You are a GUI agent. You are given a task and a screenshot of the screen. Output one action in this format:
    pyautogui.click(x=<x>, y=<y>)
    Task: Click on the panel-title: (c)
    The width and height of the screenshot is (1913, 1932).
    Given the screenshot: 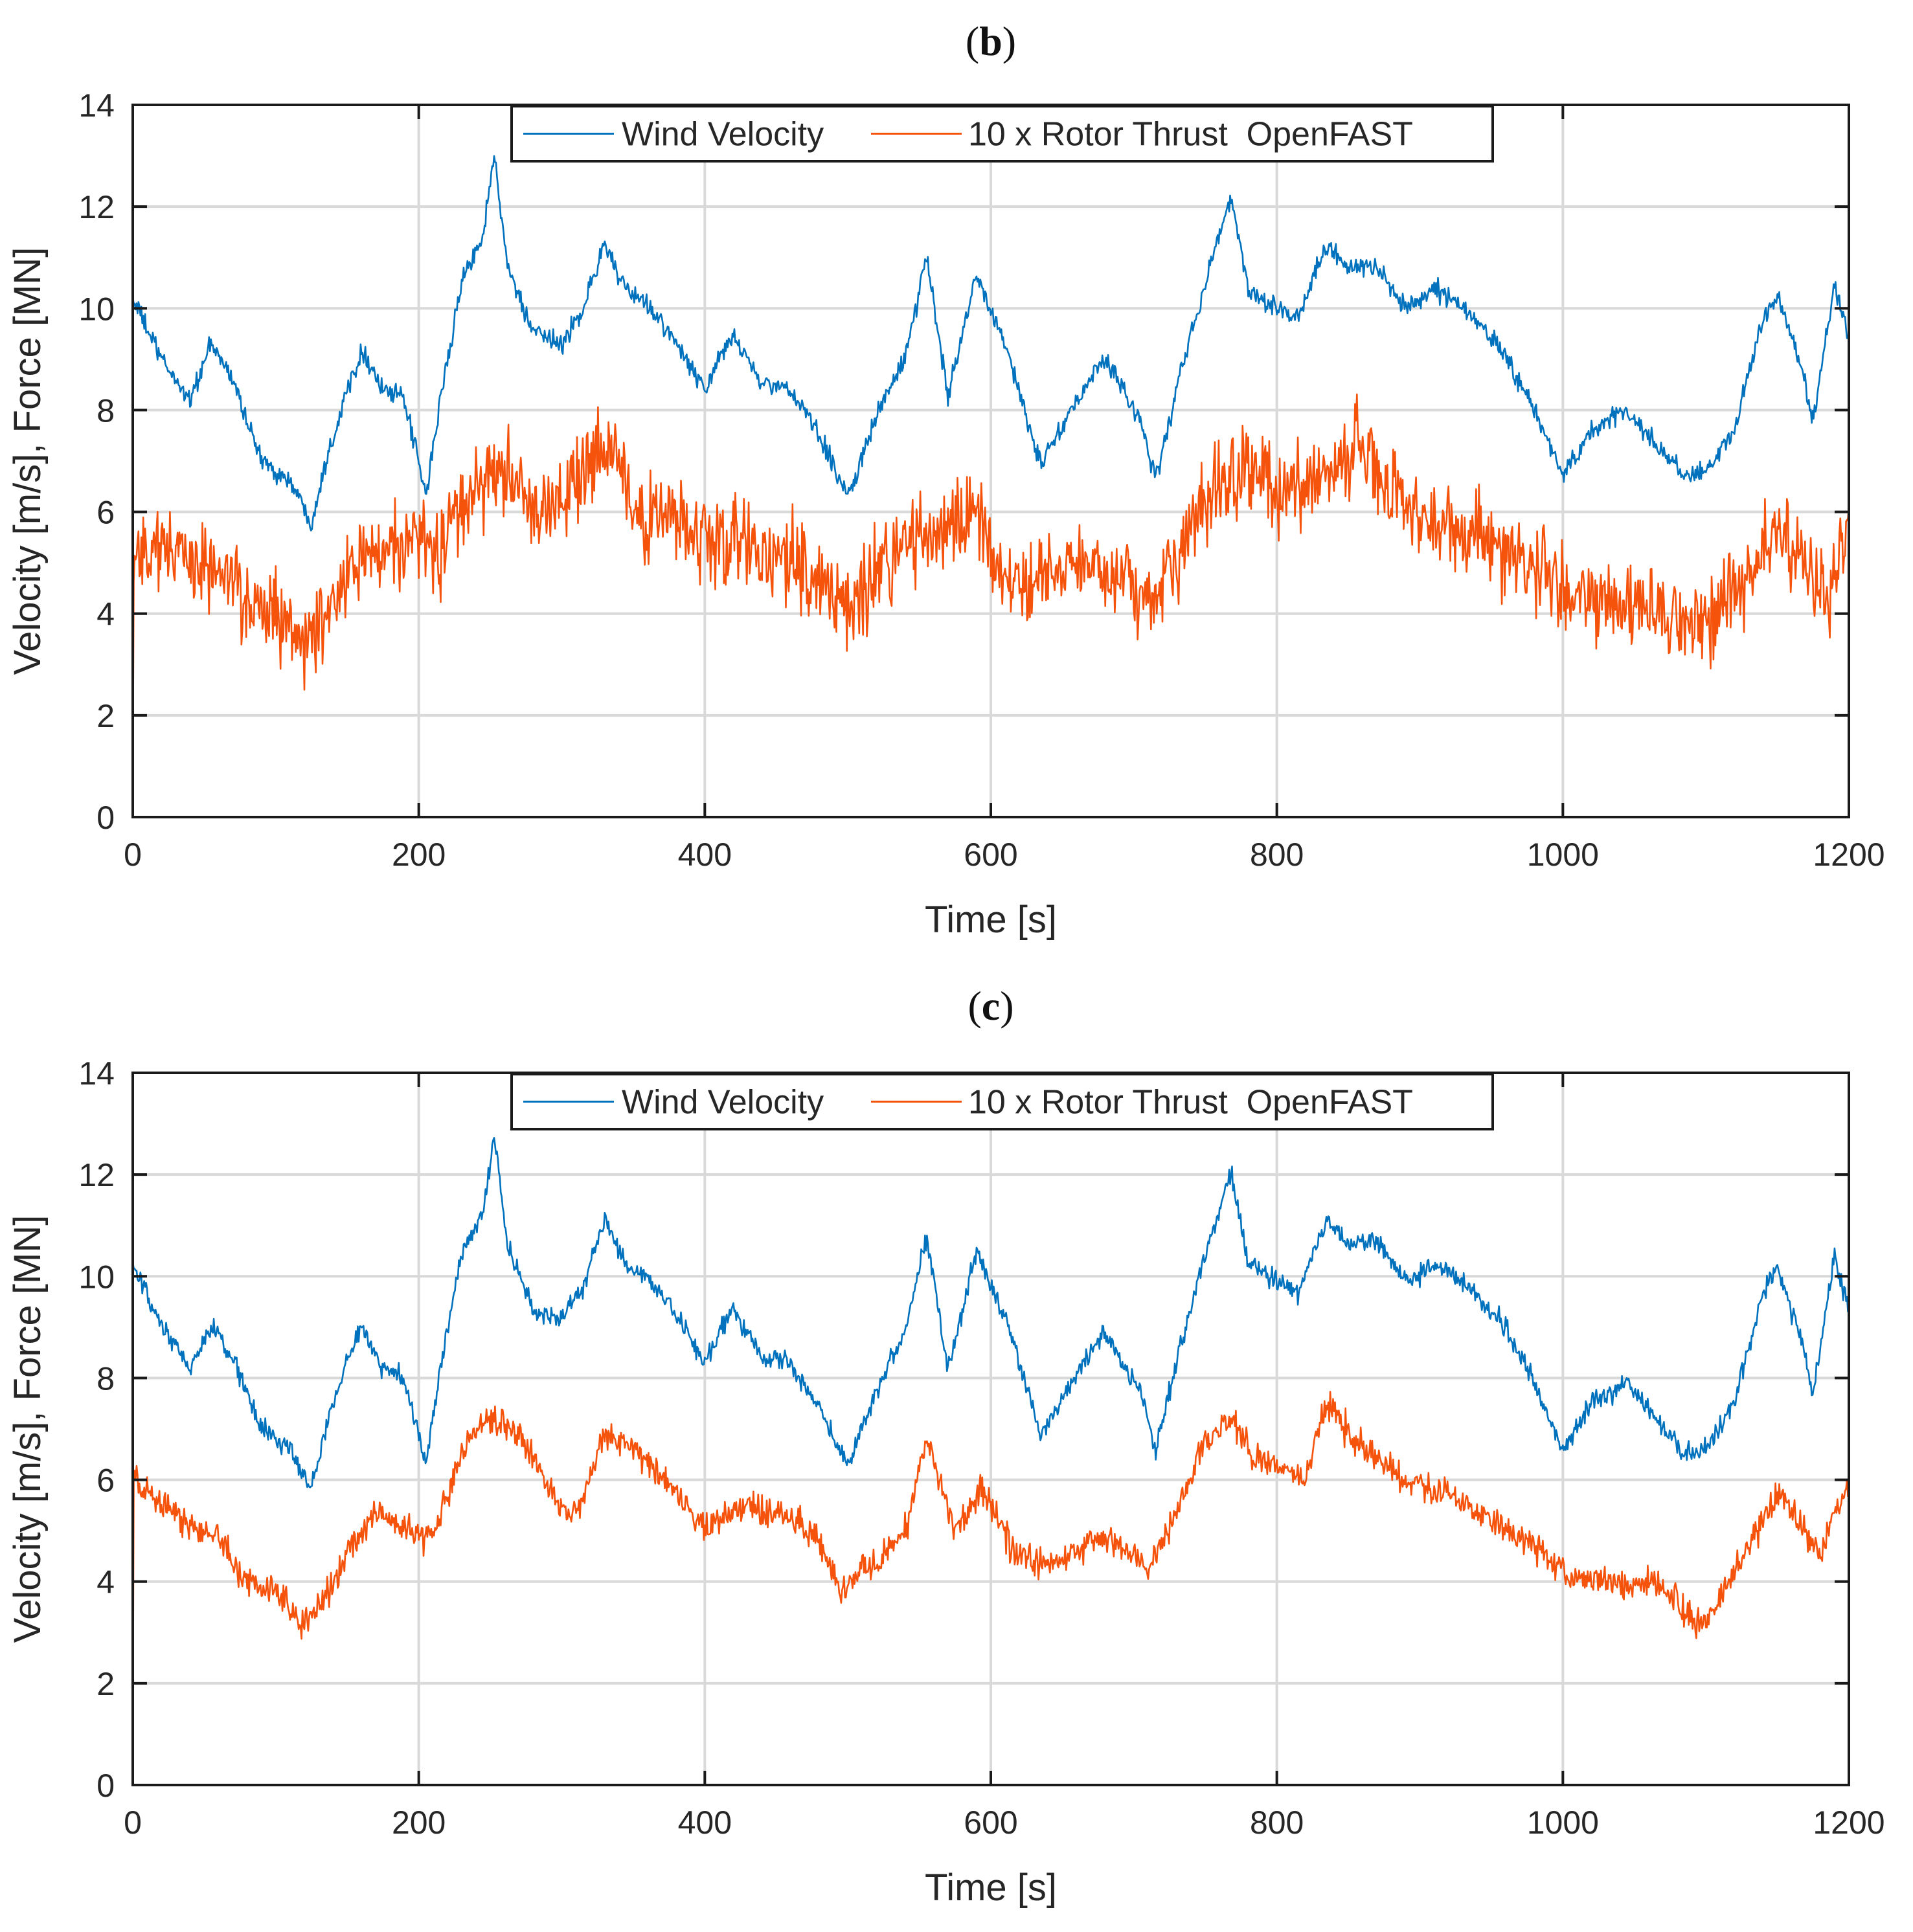 What is the action you would take?
    pyautogui.click(x=990, y=1006)
    